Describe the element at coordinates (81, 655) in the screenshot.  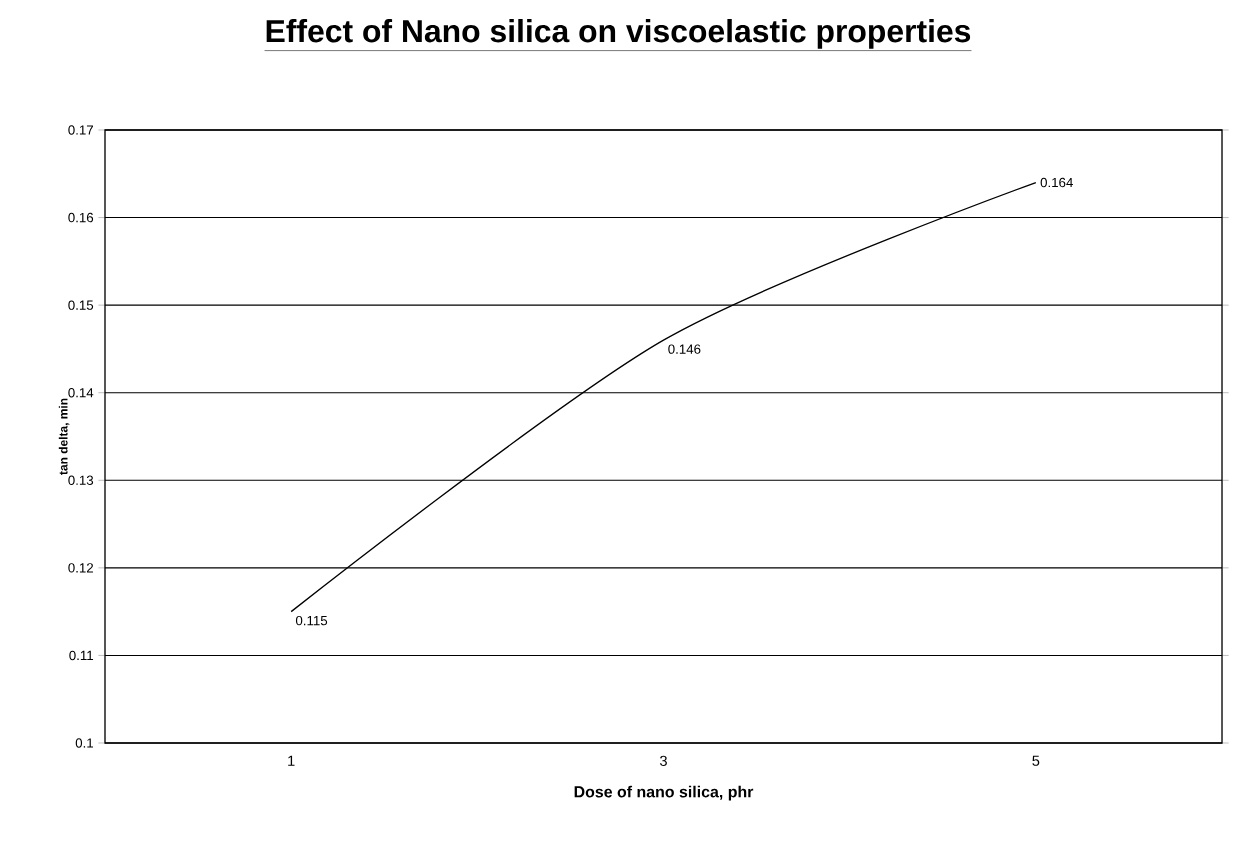
I see `y-tick-label: 0.11` at that location.